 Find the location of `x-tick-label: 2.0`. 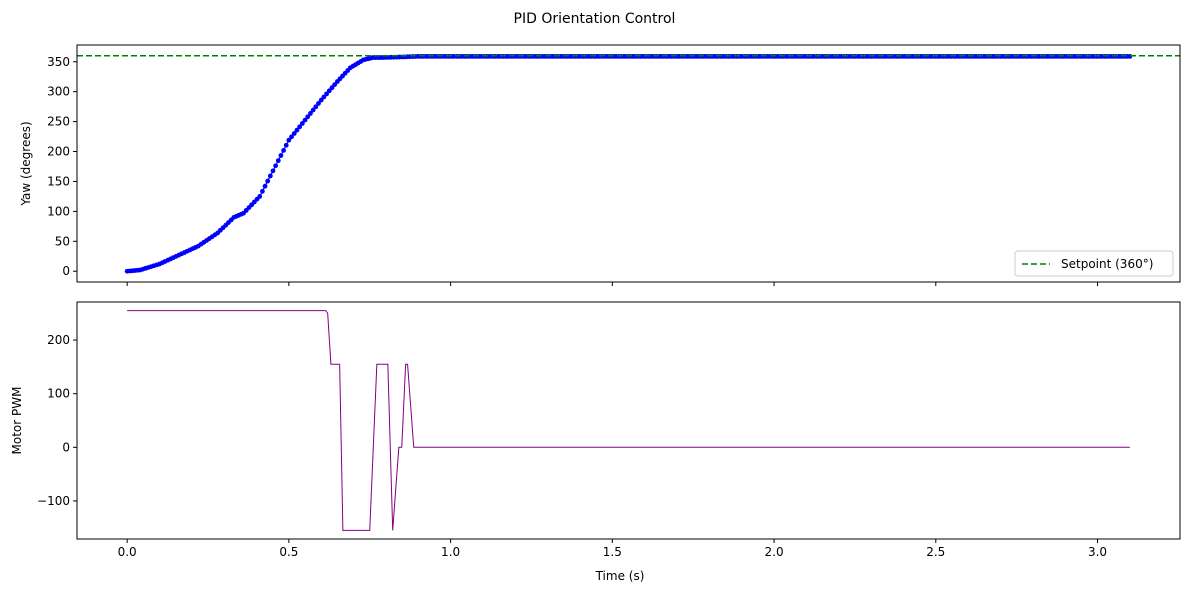

x-tick-label: 2.0 is located at coordinates (774, 552).